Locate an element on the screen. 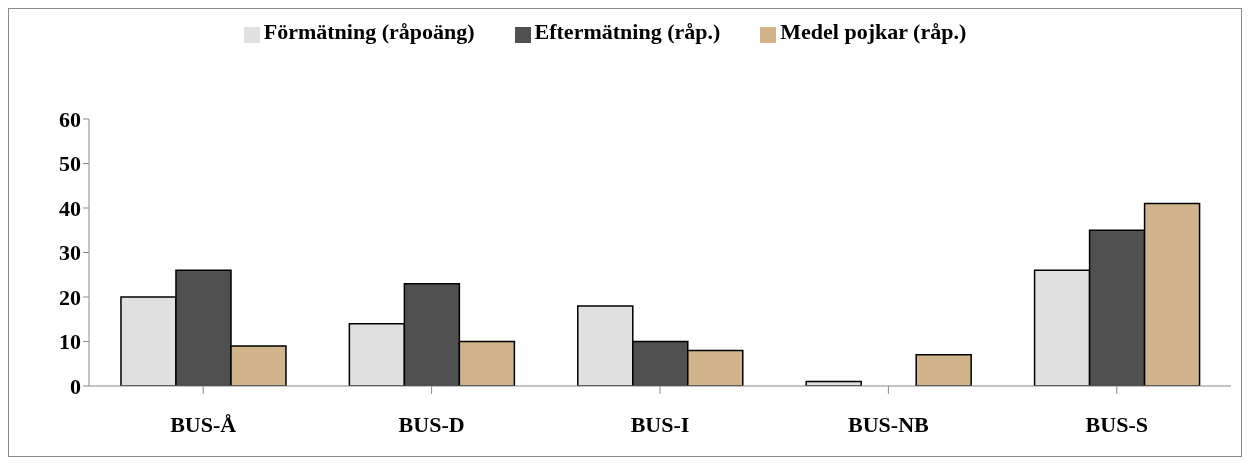 The height and width of the screenshot is (465, 1250). bar is located at coordinates (943, 370).